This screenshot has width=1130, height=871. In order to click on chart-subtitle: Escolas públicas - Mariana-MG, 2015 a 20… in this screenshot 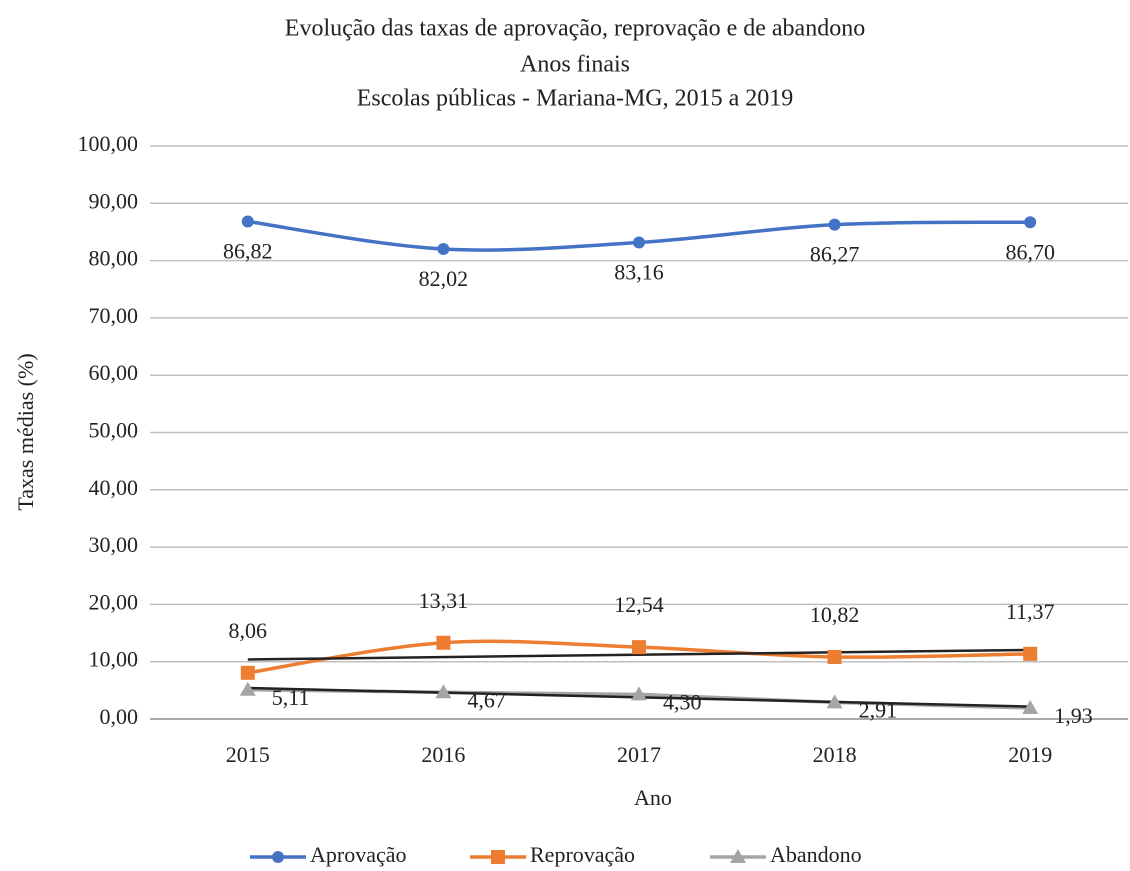, I will do `click(575, 99)`.